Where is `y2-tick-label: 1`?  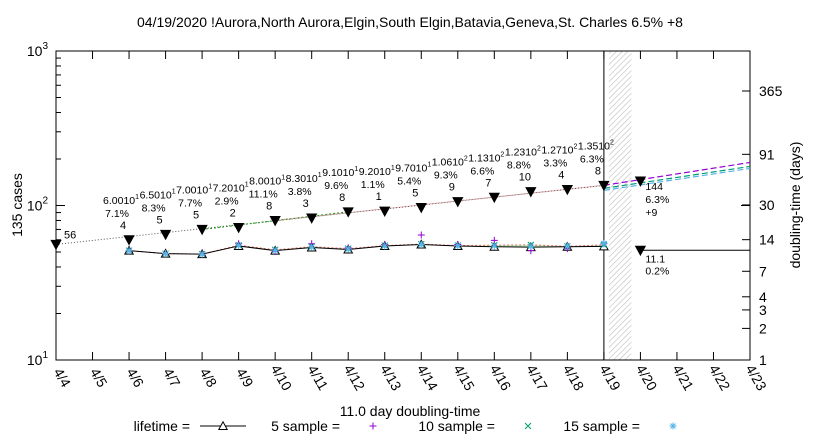
y2-tick-label: 1 is located at coordinates (763, 360).